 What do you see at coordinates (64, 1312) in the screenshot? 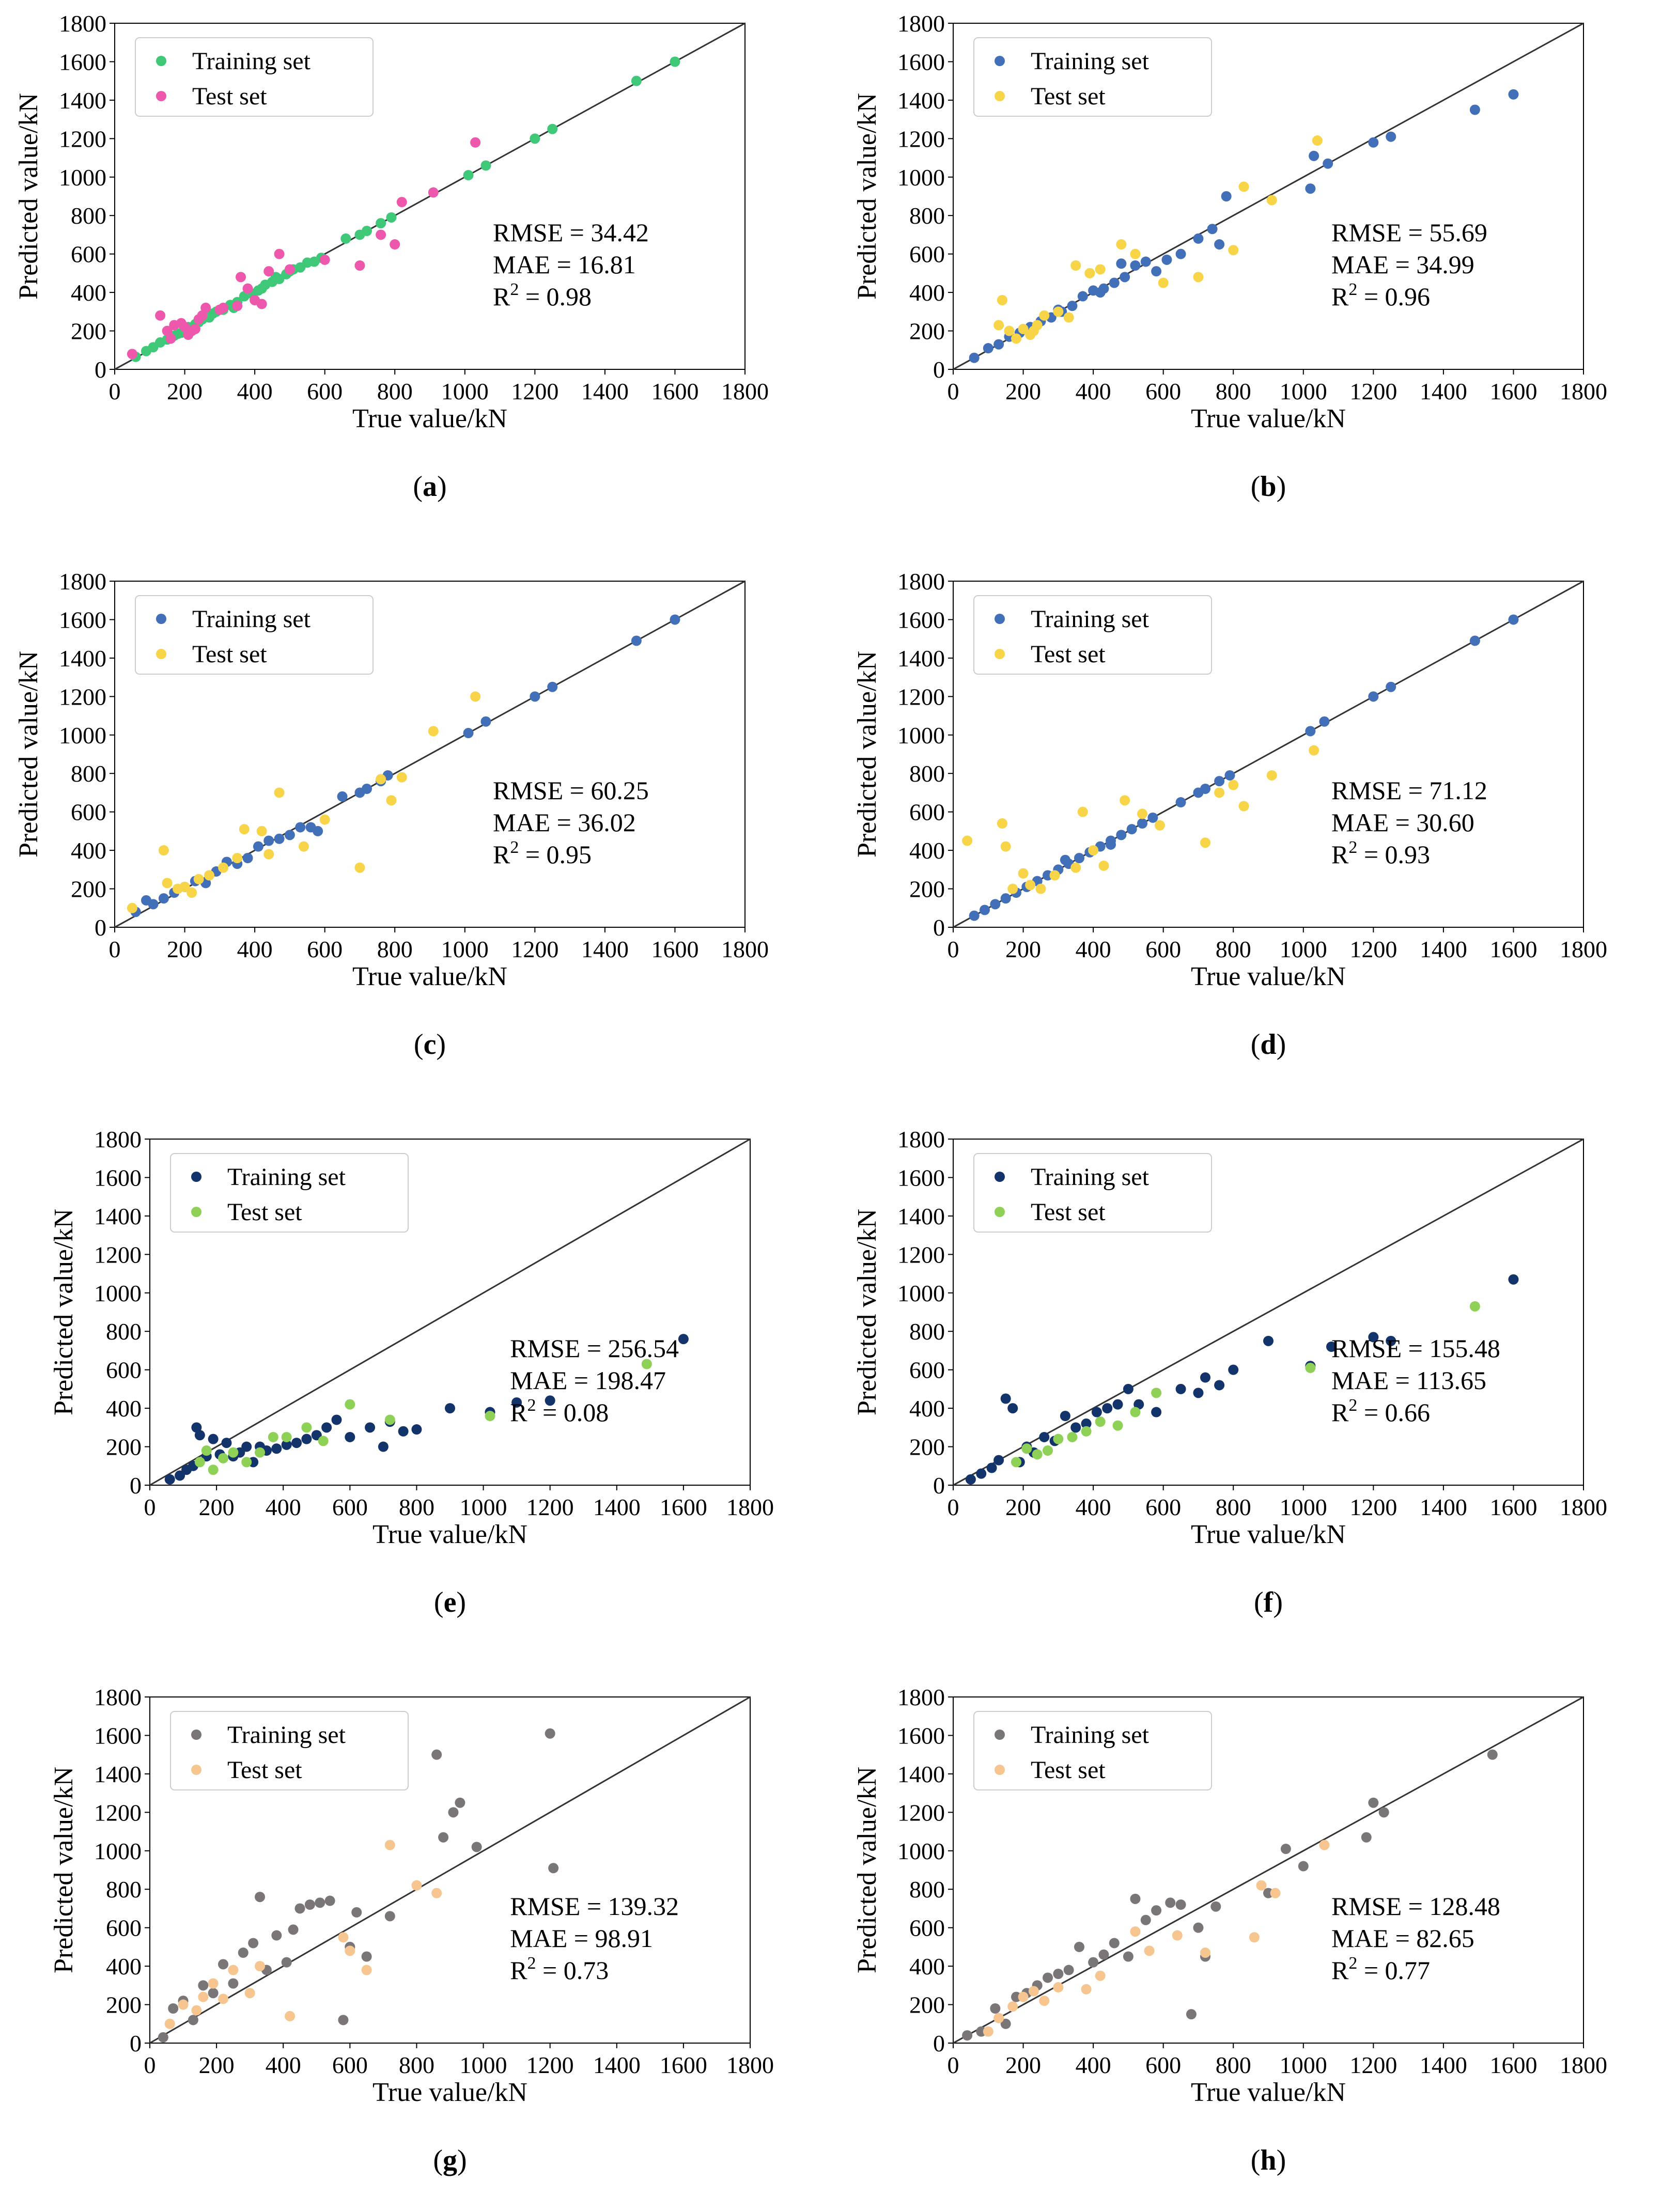
I see `y-axis-label: Predicted value/kN` at bounding box center [64, 1312].